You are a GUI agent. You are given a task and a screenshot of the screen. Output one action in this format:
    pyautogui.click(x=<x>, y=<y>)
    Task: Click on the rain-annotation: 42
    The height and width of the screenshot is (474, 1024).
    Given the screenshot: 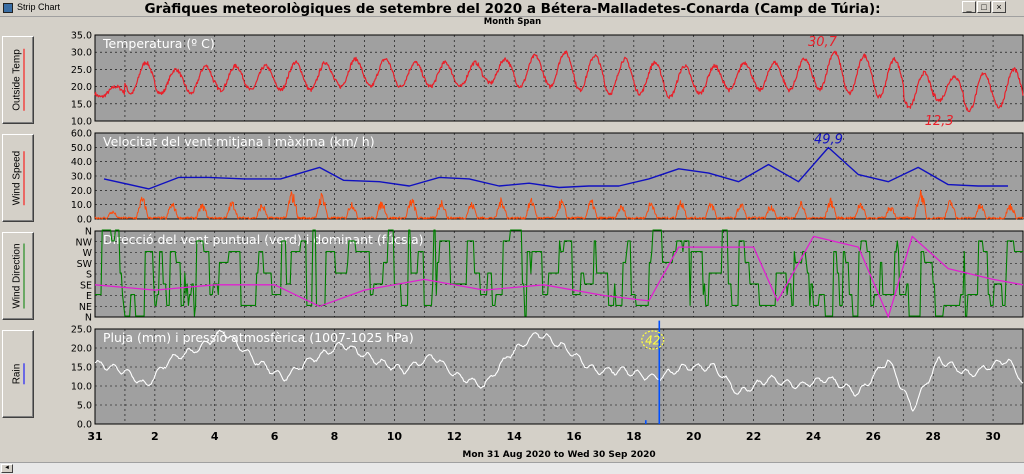 What is the action you would take?
    pyautogui.click(x=652, y=341)
    